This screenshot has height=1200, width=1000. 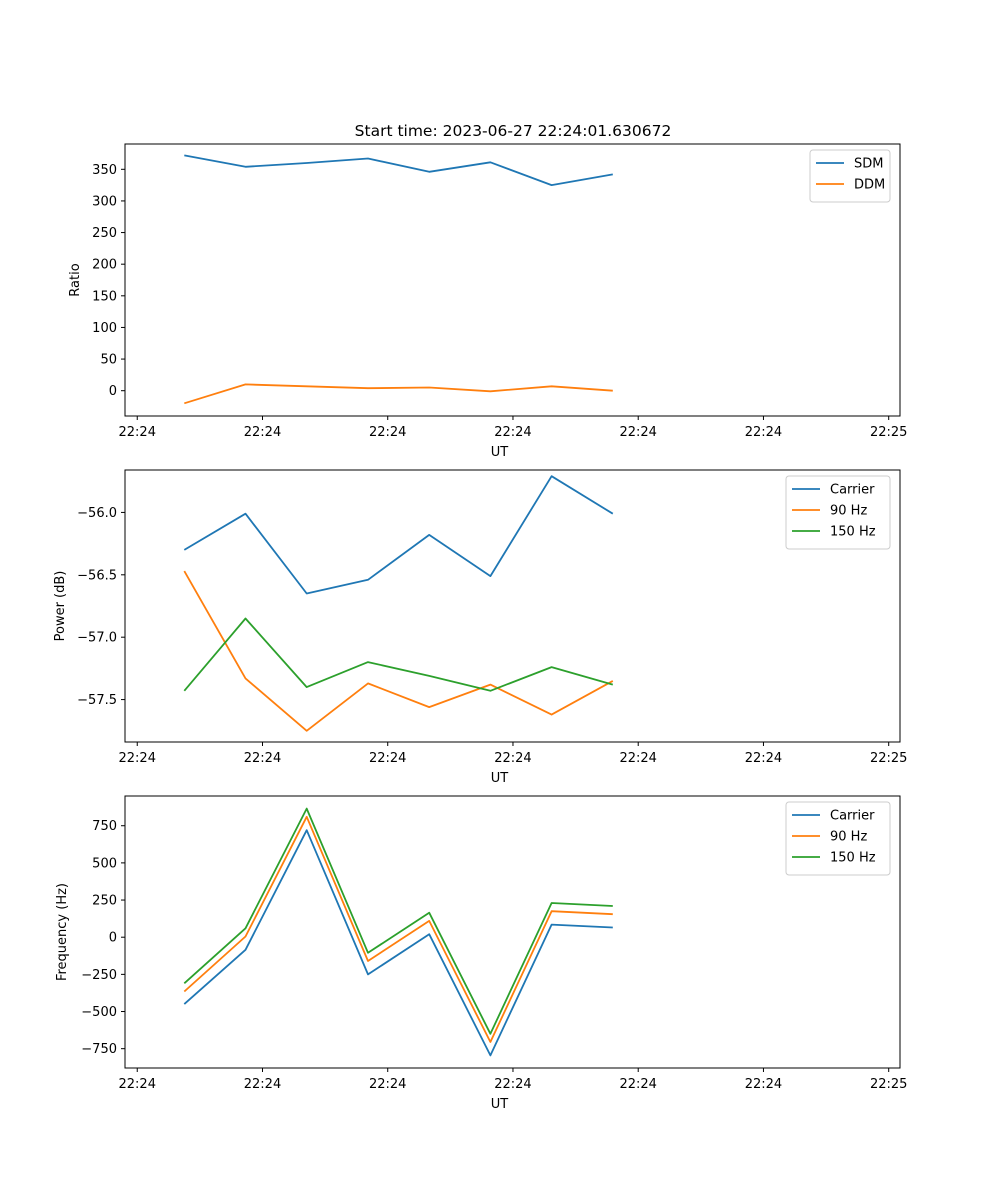 What do you see at coordinates (108, 360) in the screenshot?
I see `y-tick-label: 50` at bounding box center [108, 360].